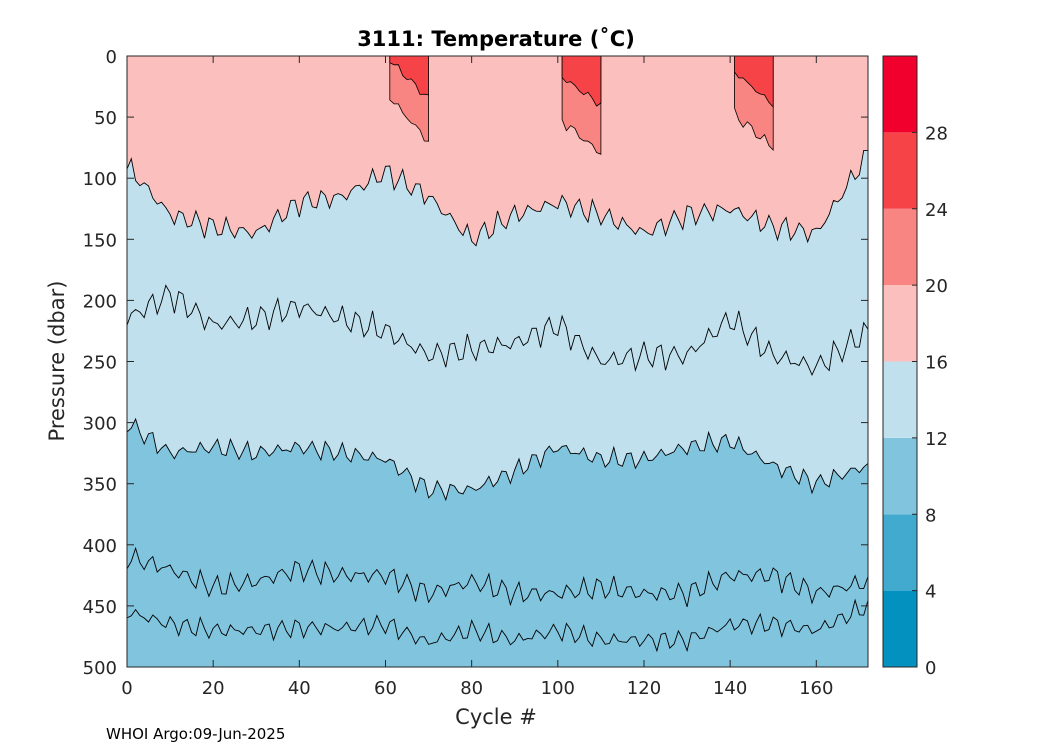 Image resolution: width=1050 pixels, height=750 pixels. What do you see at coordinates (100, 485) in the screenshot?
I see `y-tick-label: 350` at bounding box center [100, 485].